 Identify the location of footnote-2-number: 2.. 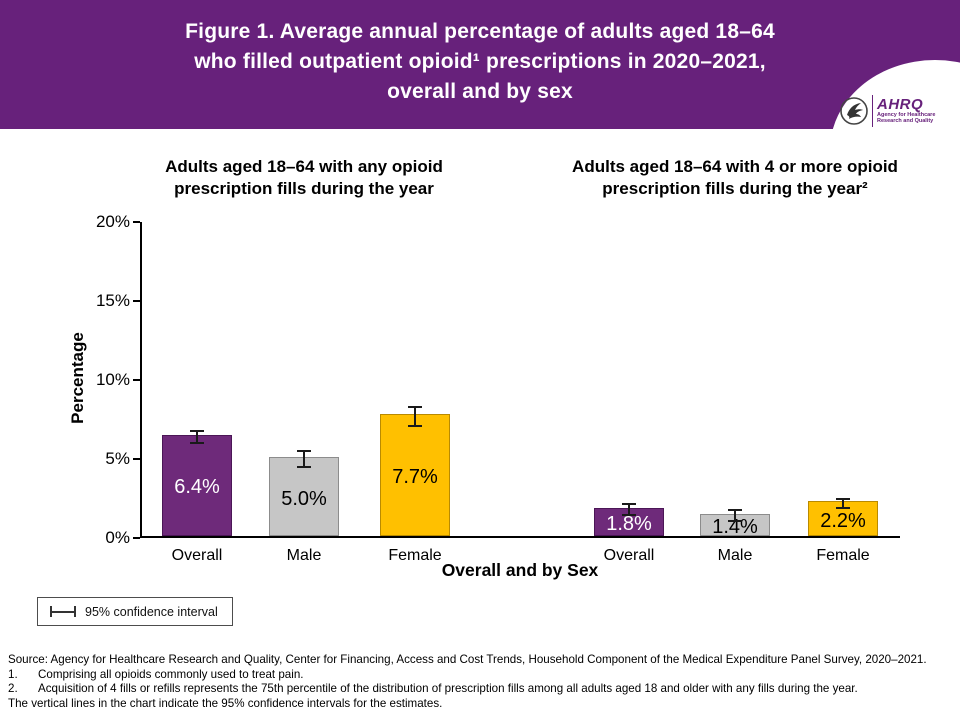
(13, 688).